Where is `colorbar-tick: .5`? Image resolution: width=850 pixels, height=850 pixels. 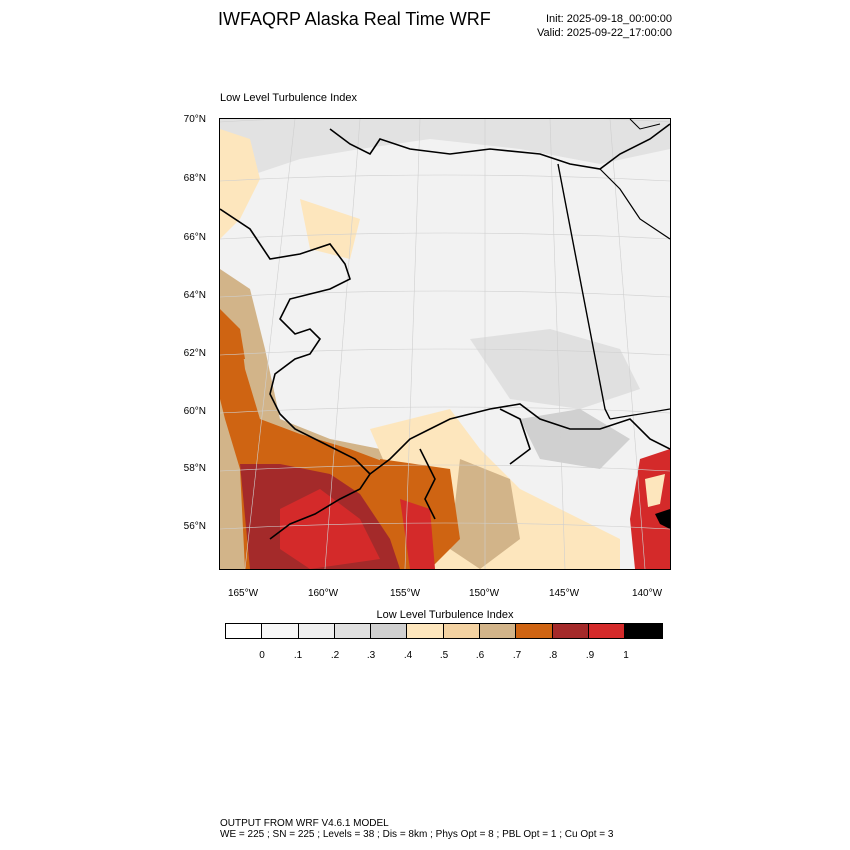
colorbar-tick: .5 is located at coordinates (444, 655).